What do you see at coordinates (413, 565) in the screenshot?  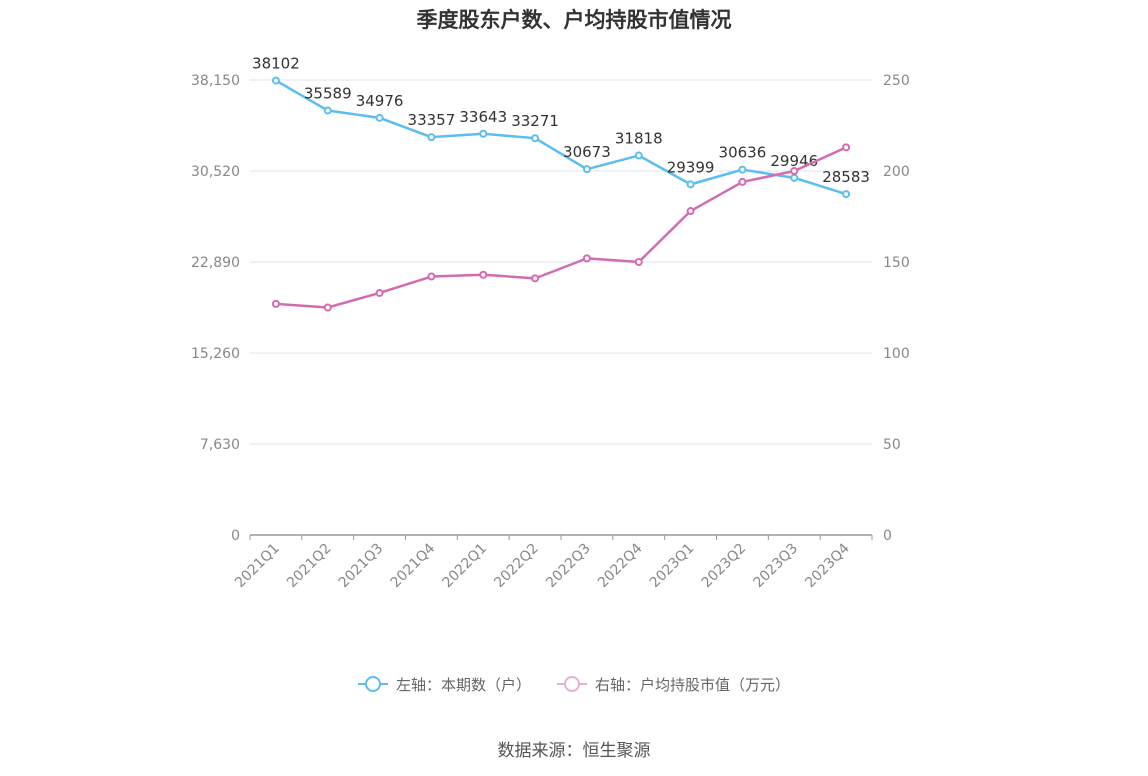 I see `x-axis-tick-label: 2021Q4` at bounding box center [413, 565].